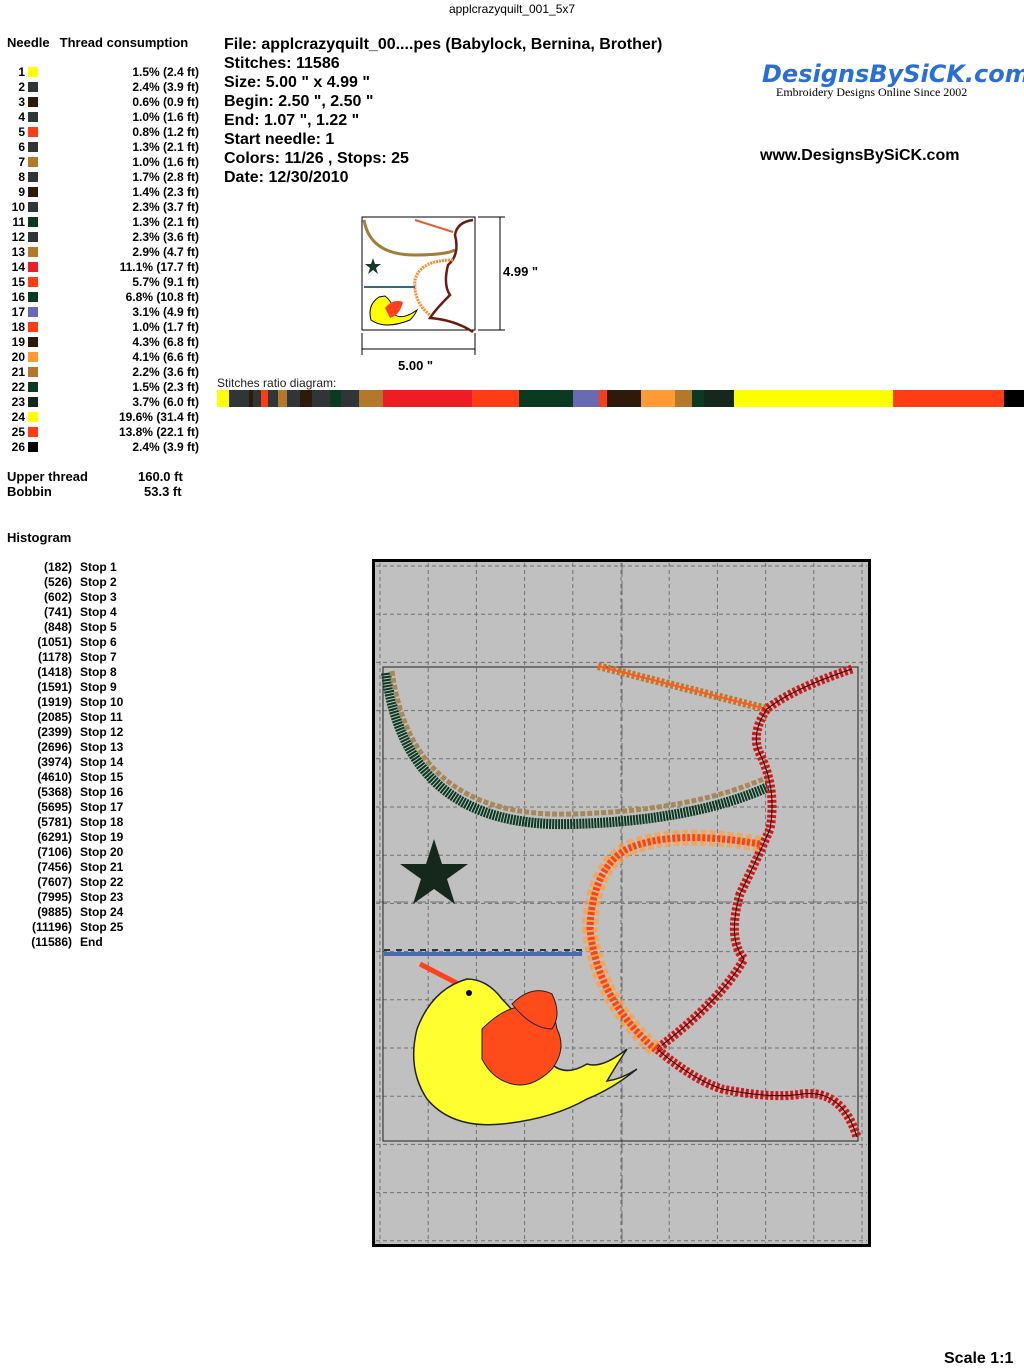 This screenshot has height=1370, width=1024. I want to click on stitch-count: (5368), so click(54, 792).